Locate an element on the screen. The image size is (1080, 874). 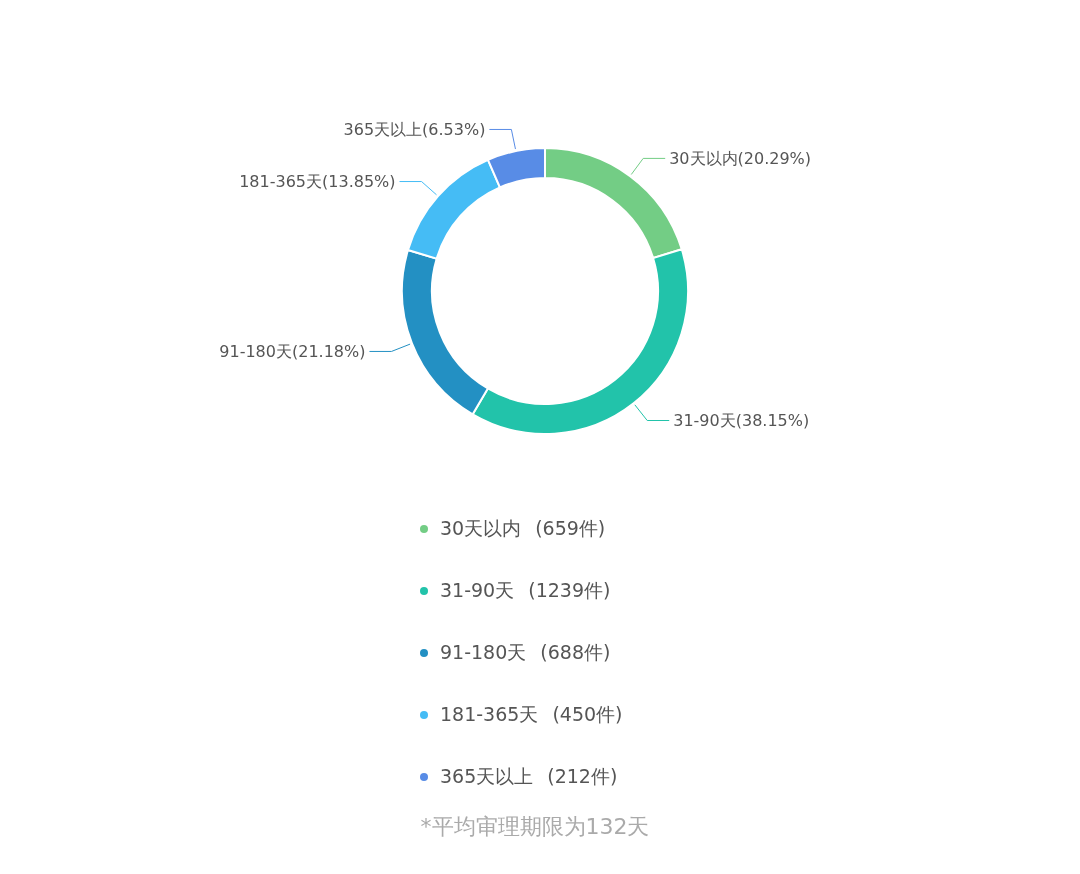
category-label: 365天以上(6.53%) is located at coordinates (414, 130).